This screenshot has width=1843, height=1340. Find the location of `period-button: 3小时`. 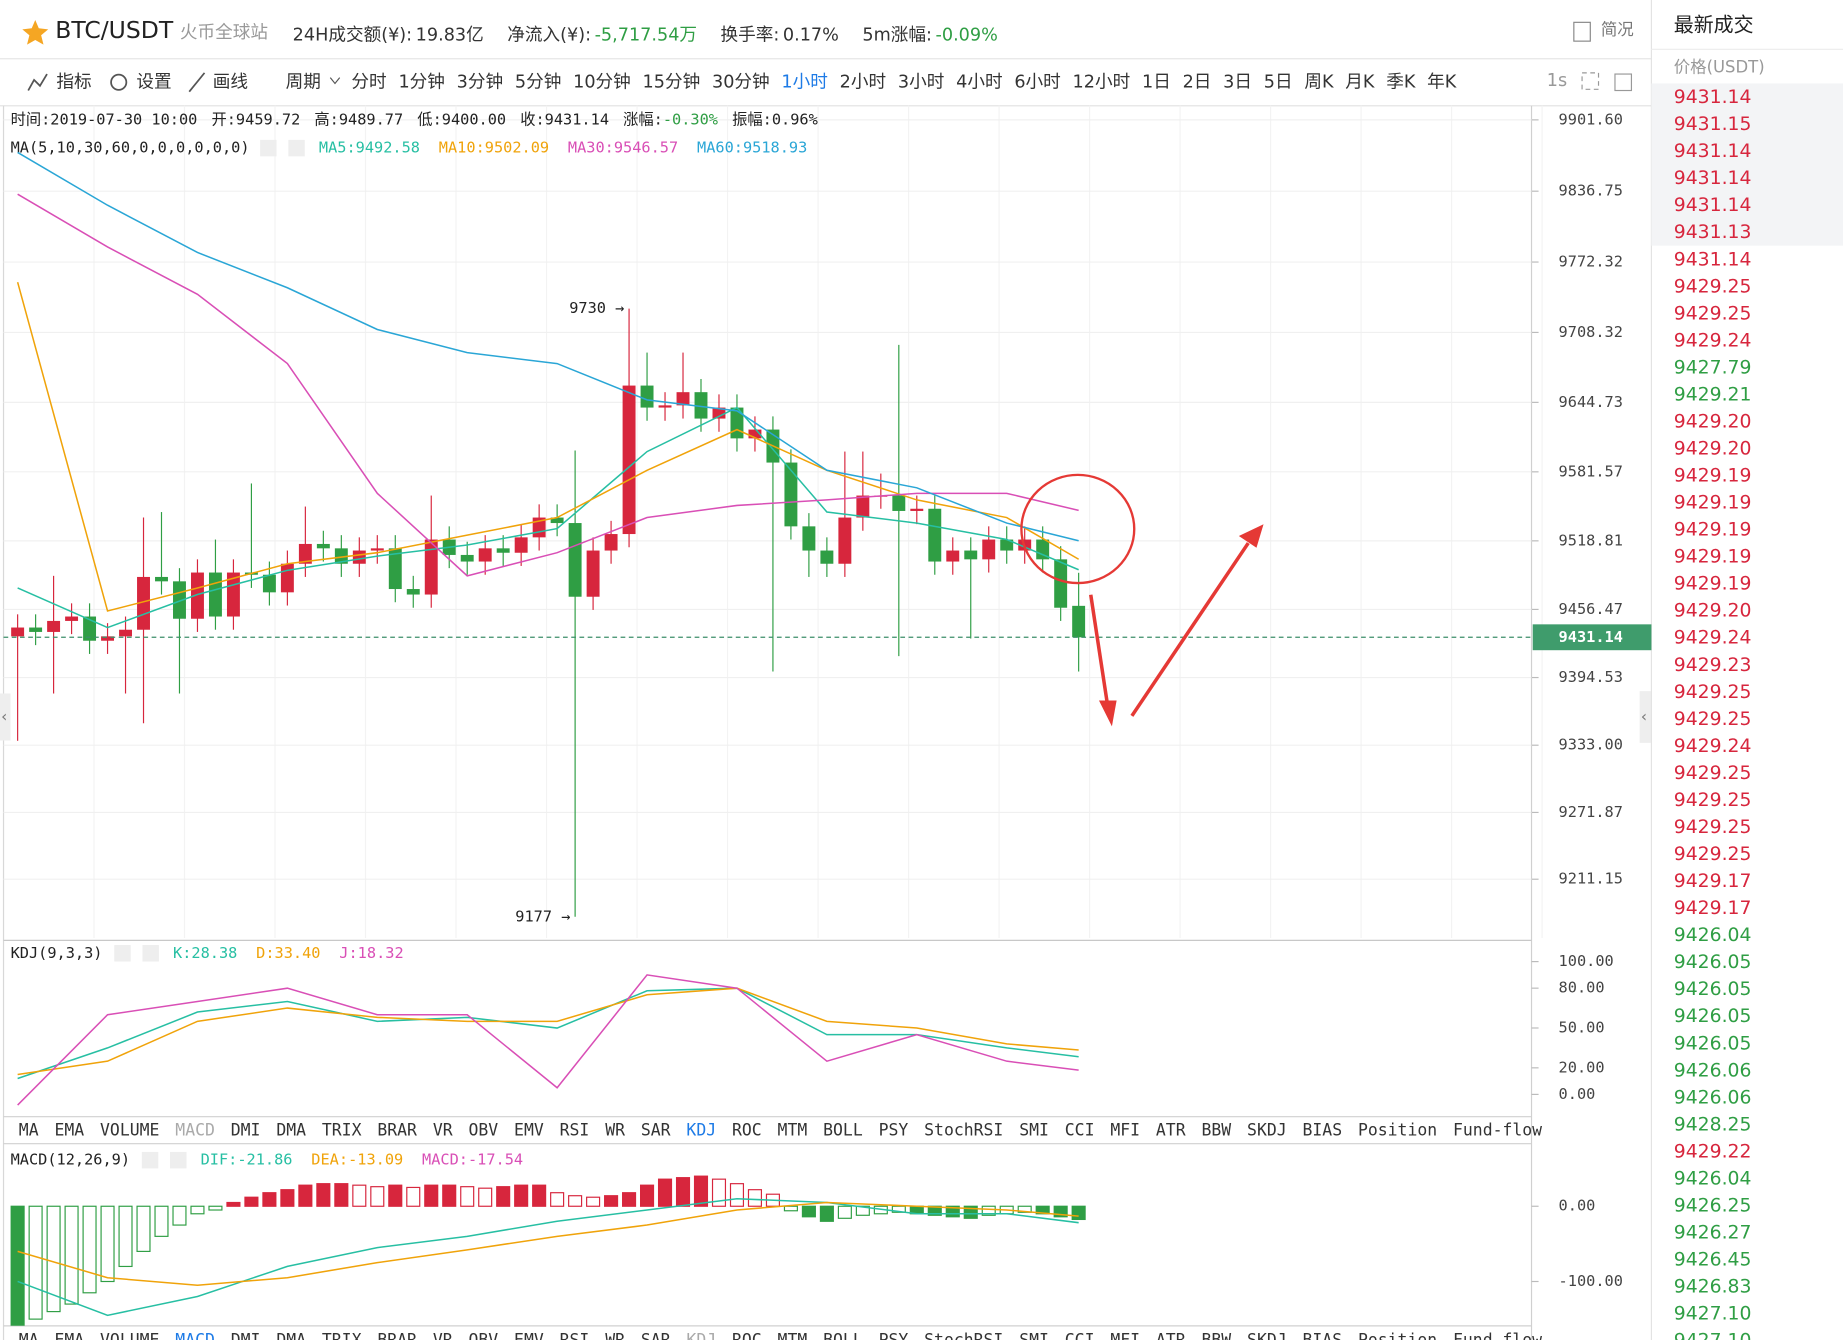

period-button: 3小时 is located at coordinates (921, 81).